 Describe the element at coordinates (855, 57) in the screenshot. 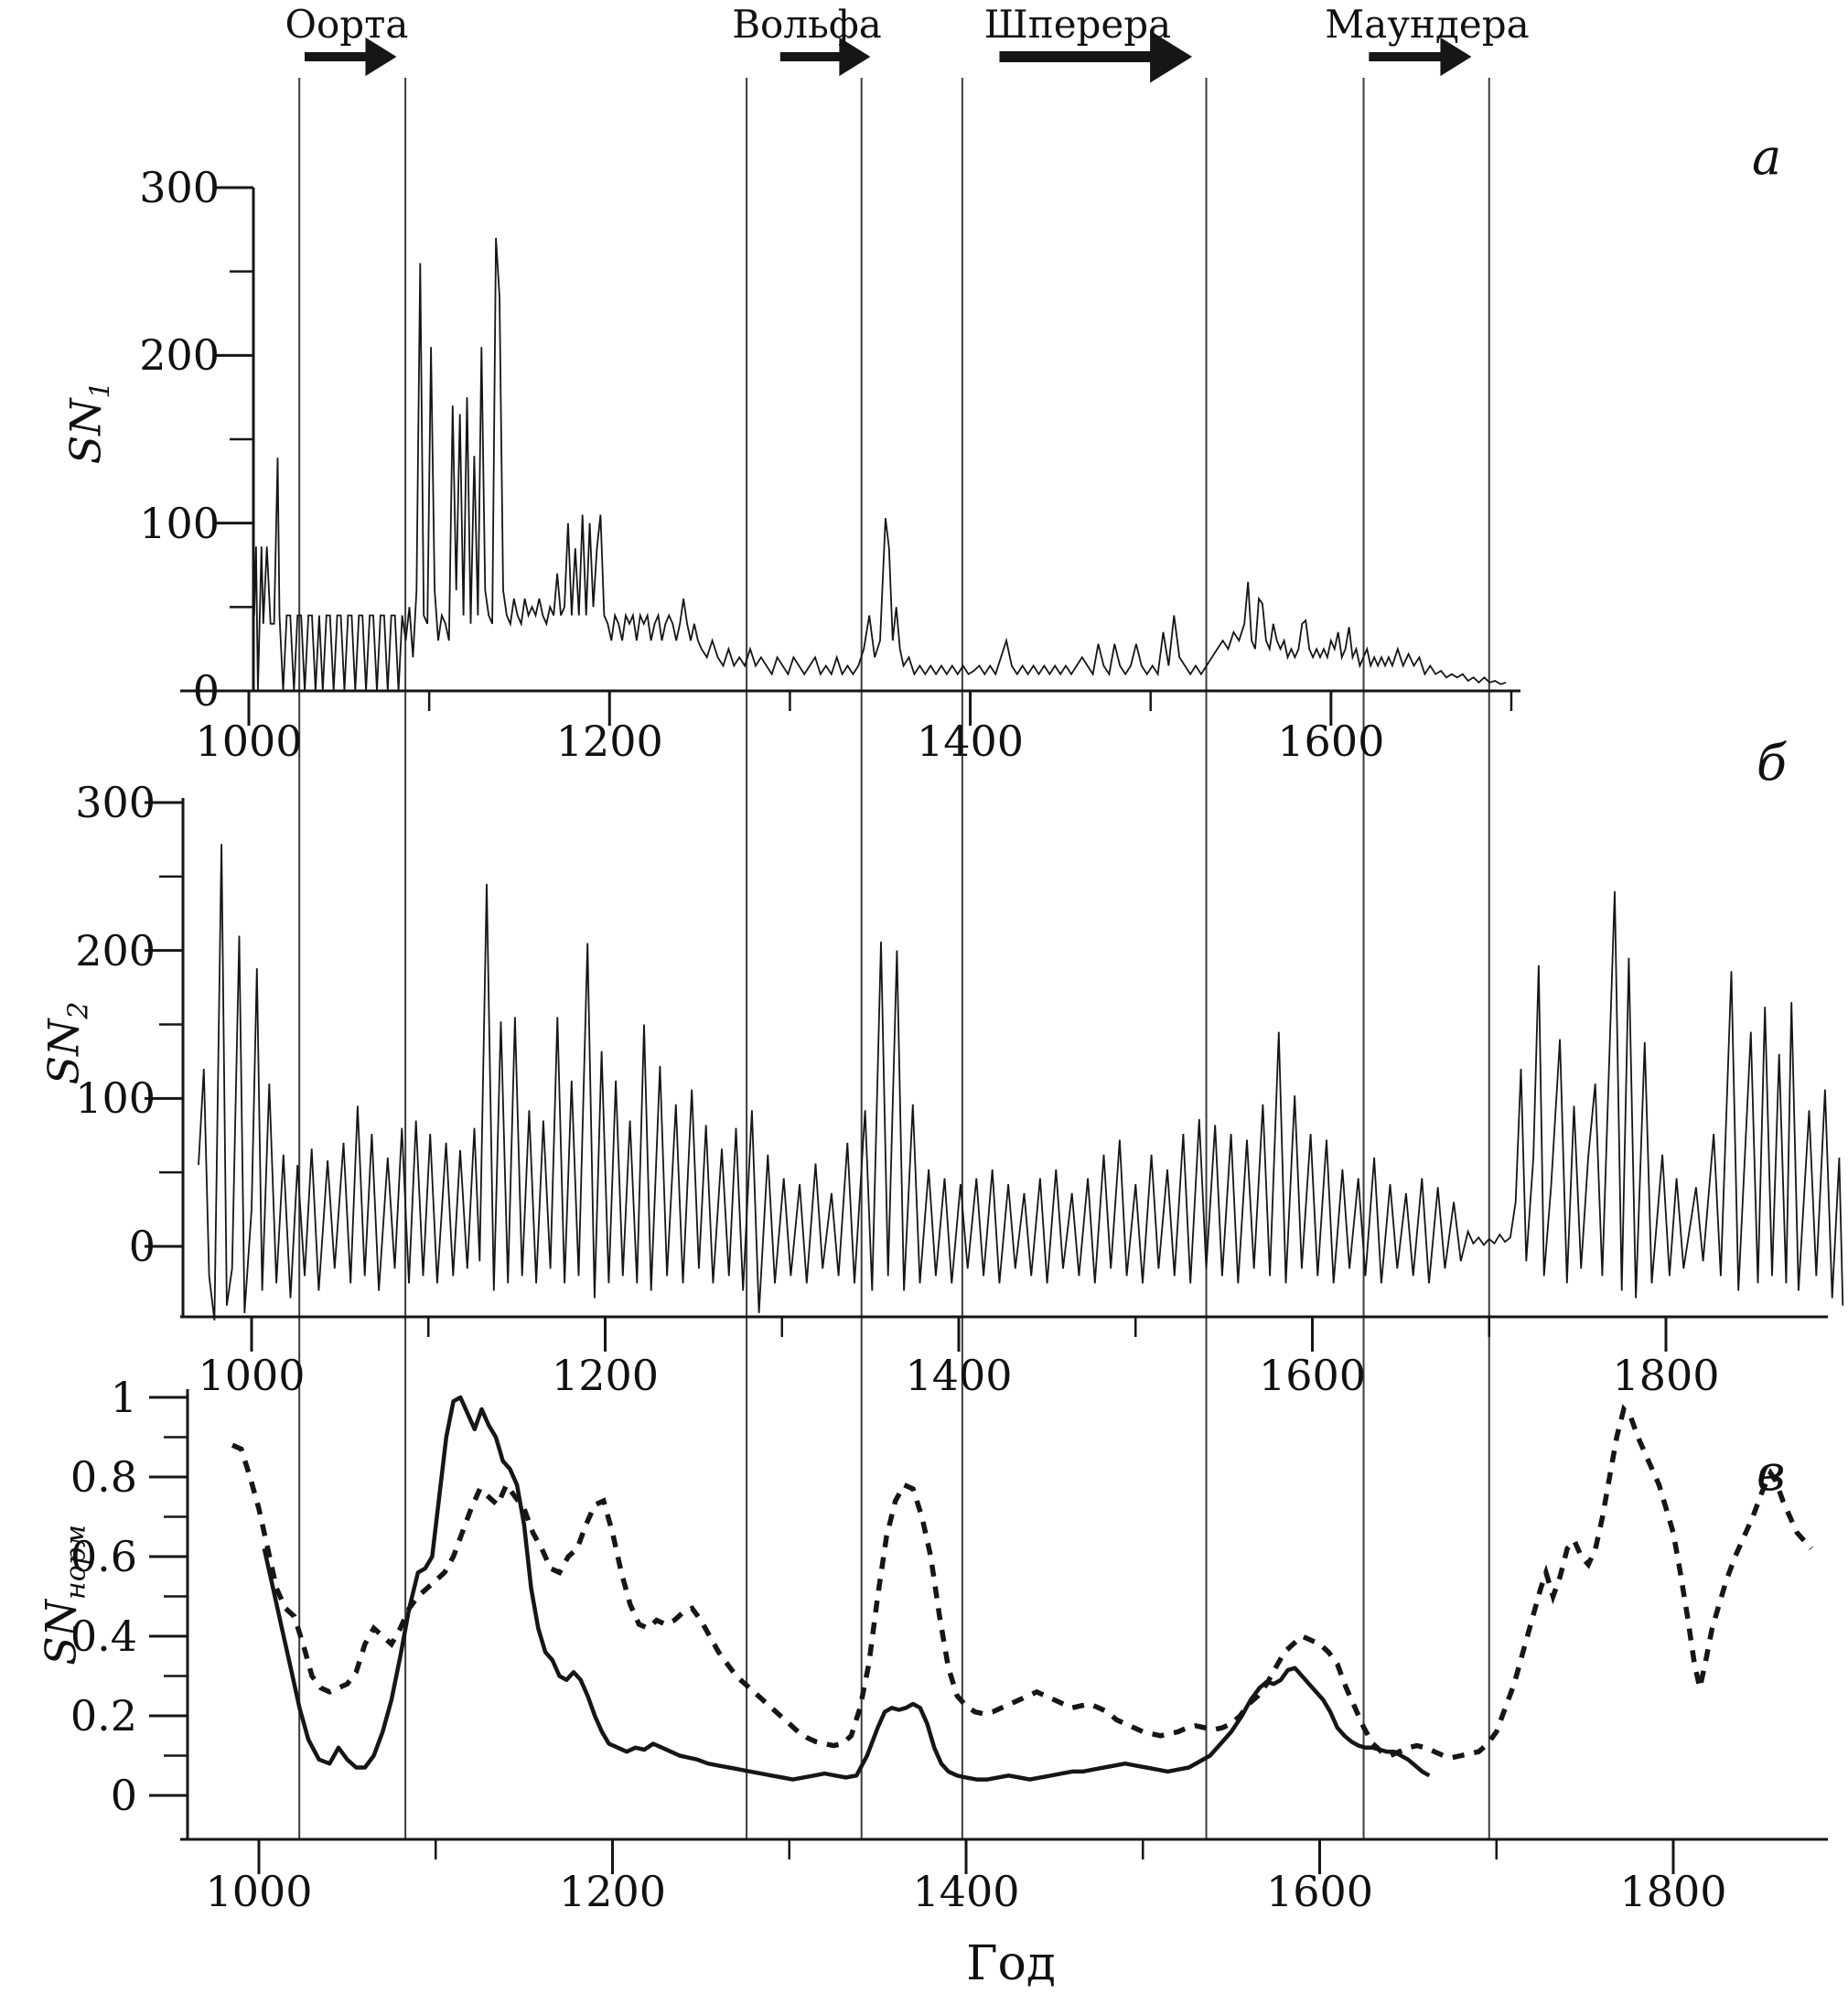

I see `minimum-arrow-head-wolf` at that location.